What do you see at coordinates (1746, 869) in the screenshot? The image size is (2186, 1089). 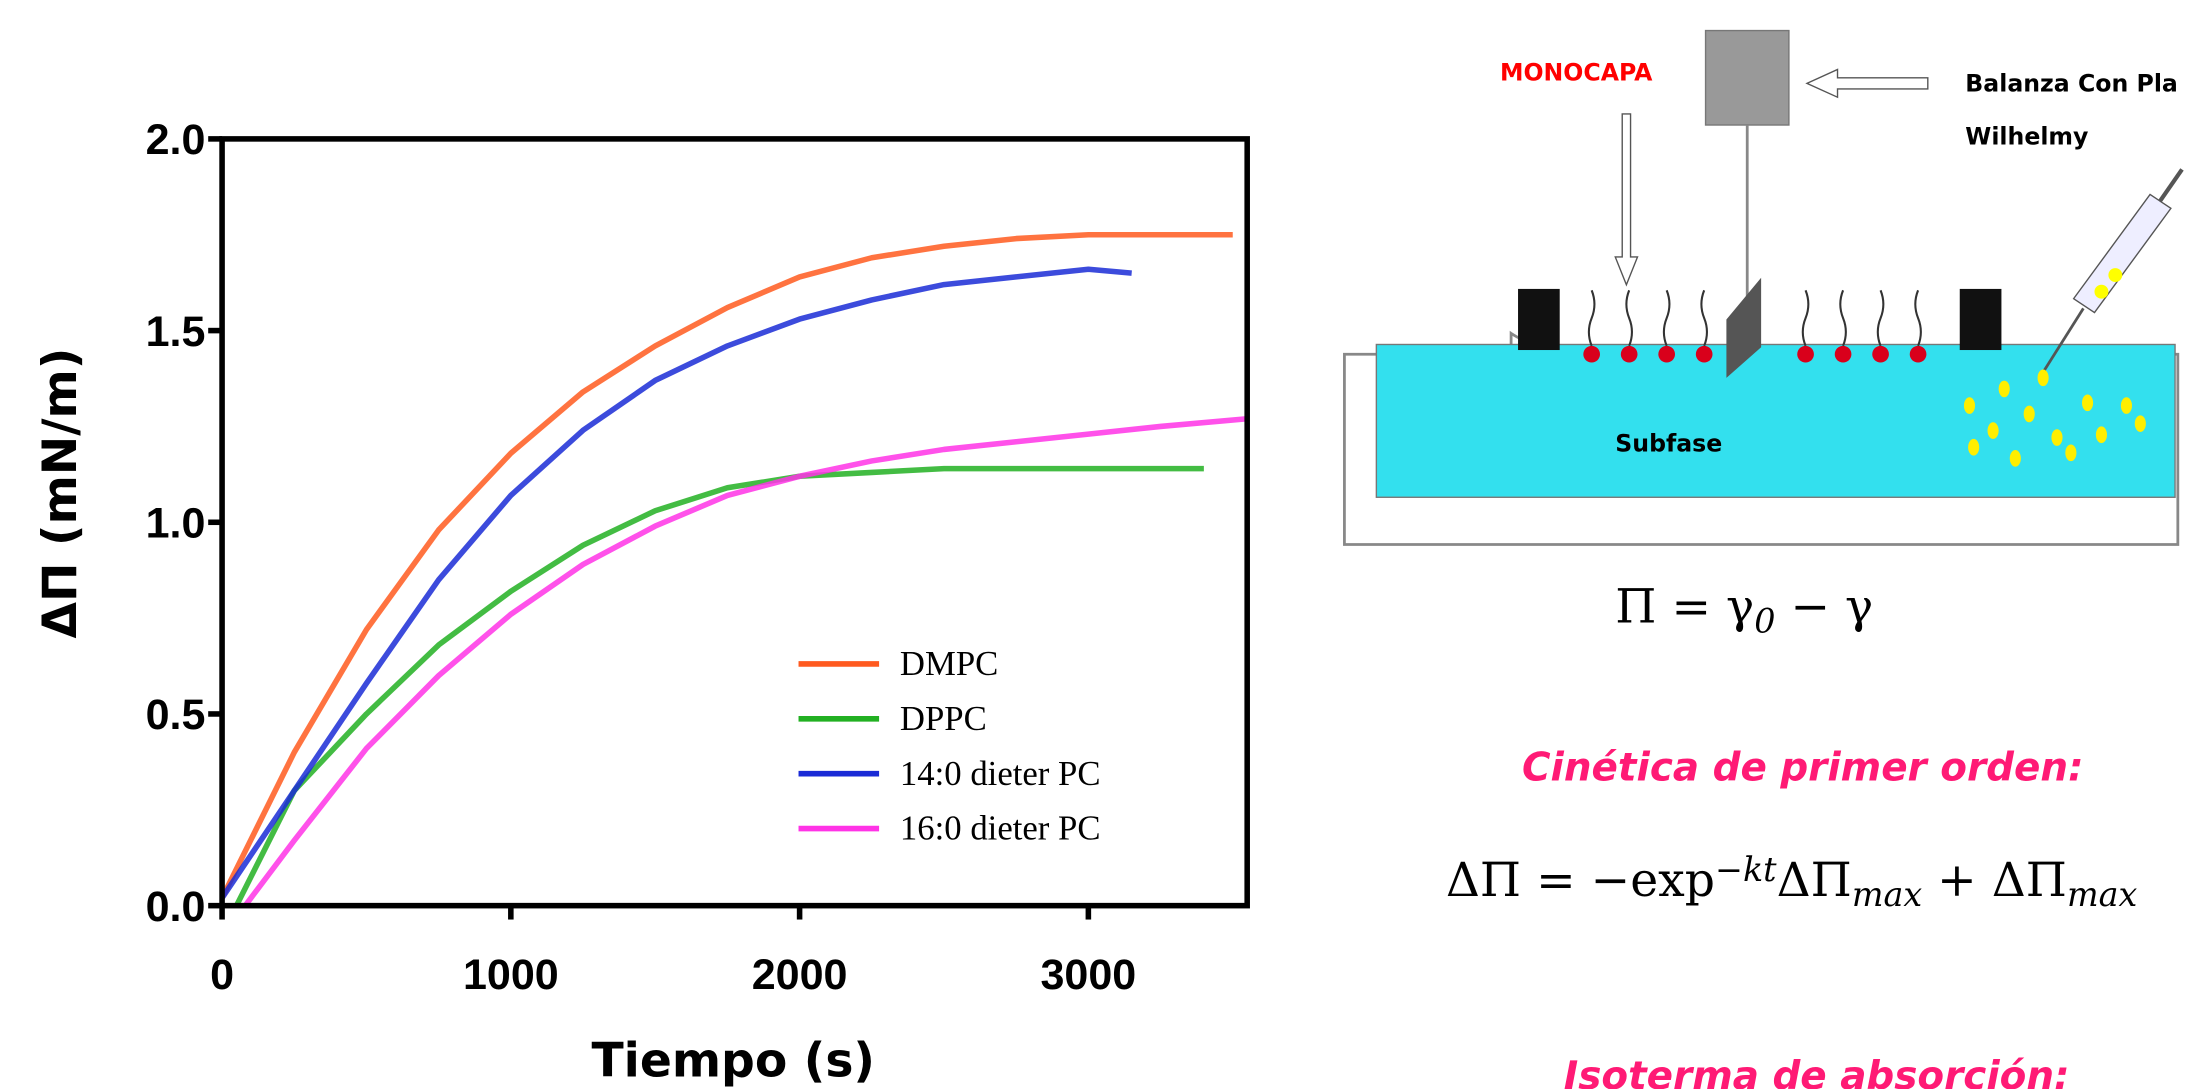 I see `equation-part: −kt` at bounding box center [1746, 869].